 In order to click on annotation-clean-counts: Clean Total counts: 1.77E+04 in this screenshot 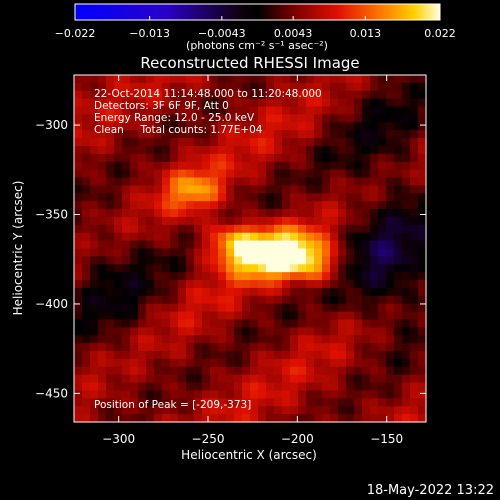, I will do `click(178, 130)`.